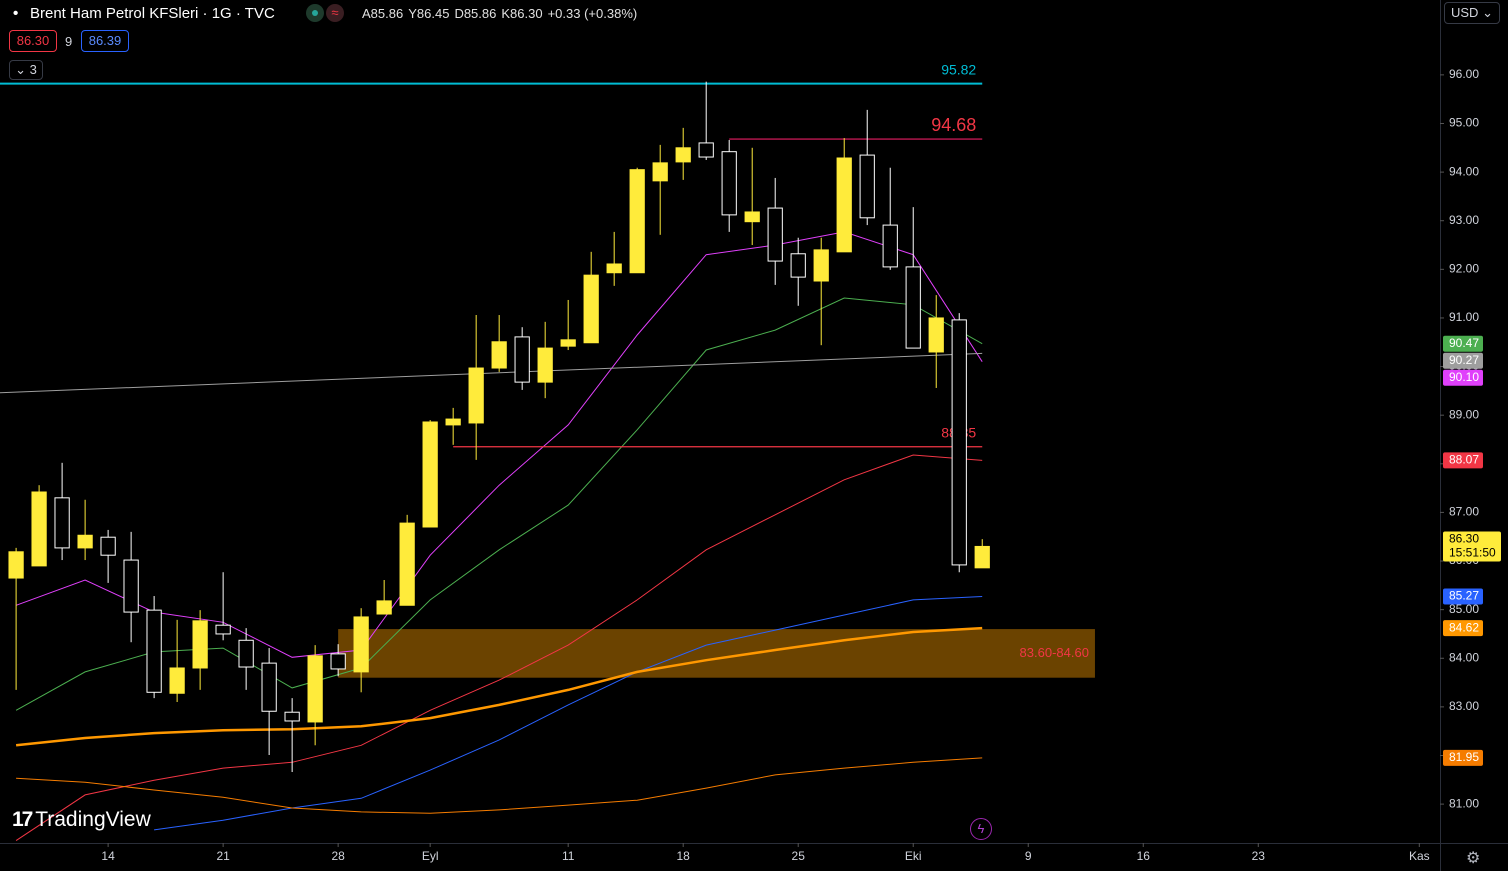  What do you see at coordinates (1419, 856) in the screenshot?
I see `x-tick-label: Kas` at bounding box center [1419, 856].